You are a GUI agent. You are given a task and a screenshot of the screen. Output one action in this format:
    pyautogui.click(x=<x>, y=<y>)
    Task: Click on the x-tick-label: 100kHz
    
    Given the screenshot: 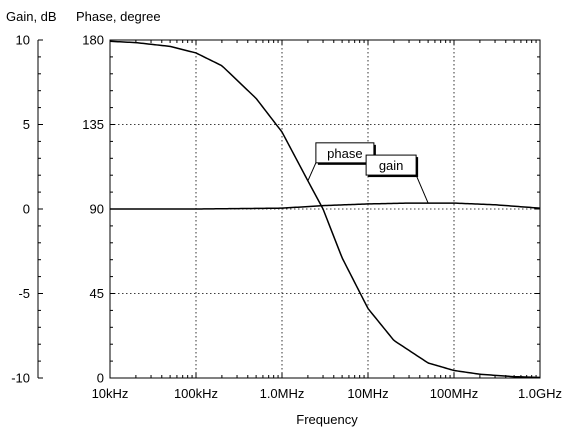 What is the action you would take?
    pyautogui.click(x=196, y=393)
    